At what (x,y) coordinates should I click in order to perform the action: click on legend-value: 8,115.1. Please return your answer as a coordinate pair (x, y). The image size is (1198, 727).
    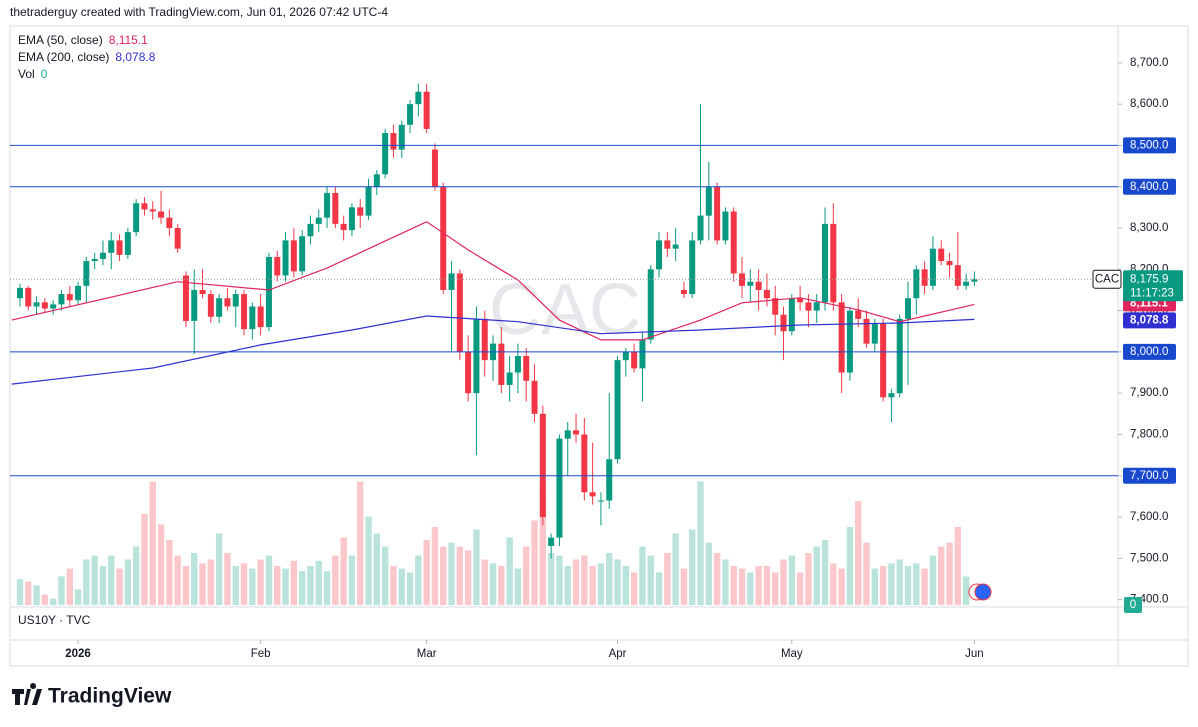
    Looking at the image, I should click on (128, 40).